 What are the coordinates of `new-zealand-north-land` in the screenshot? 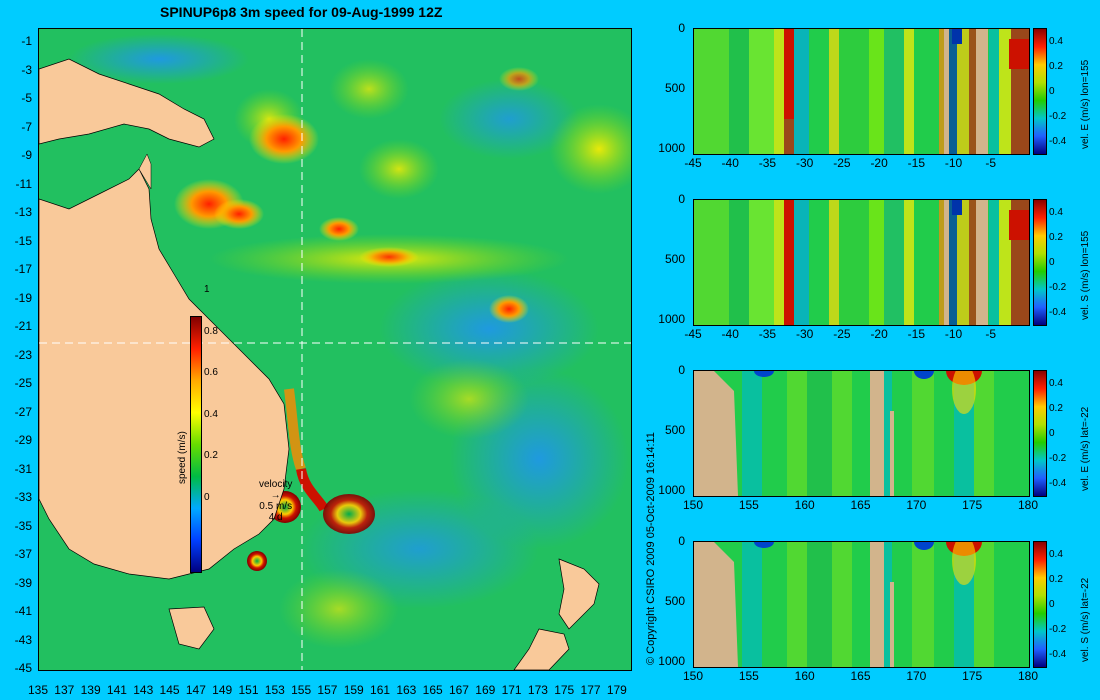 It's located at (579, 594).